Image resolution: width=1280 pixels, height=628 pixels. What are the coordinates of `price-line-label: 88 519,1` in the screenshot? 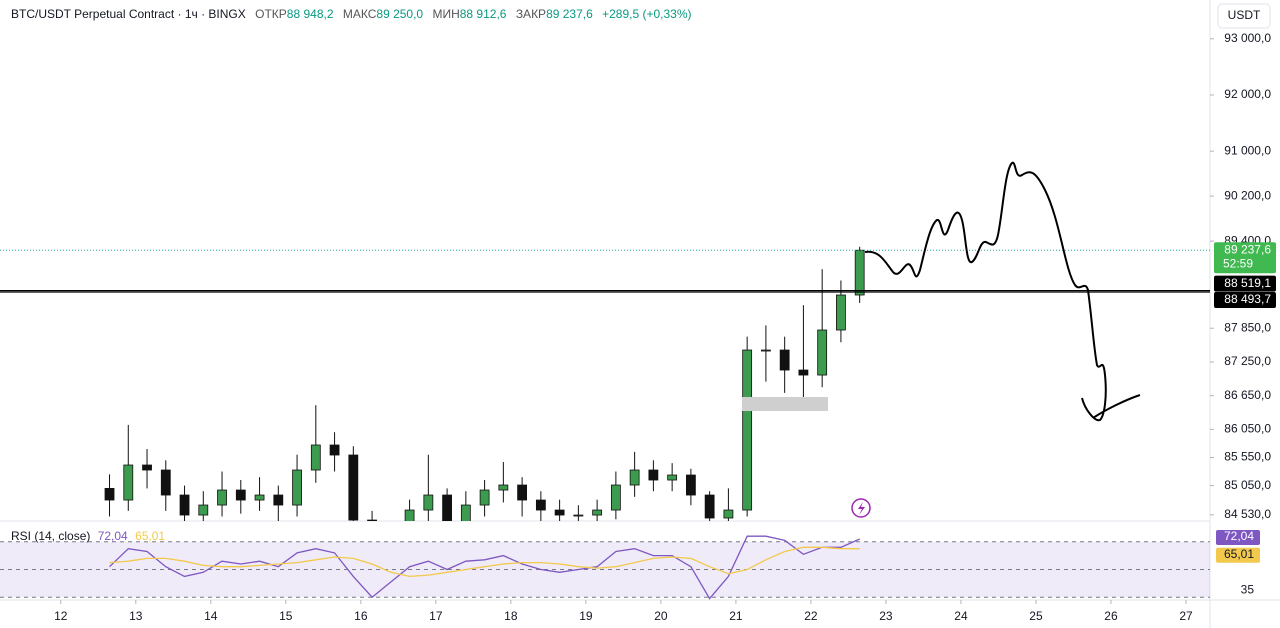 It's located at (1247, 283).